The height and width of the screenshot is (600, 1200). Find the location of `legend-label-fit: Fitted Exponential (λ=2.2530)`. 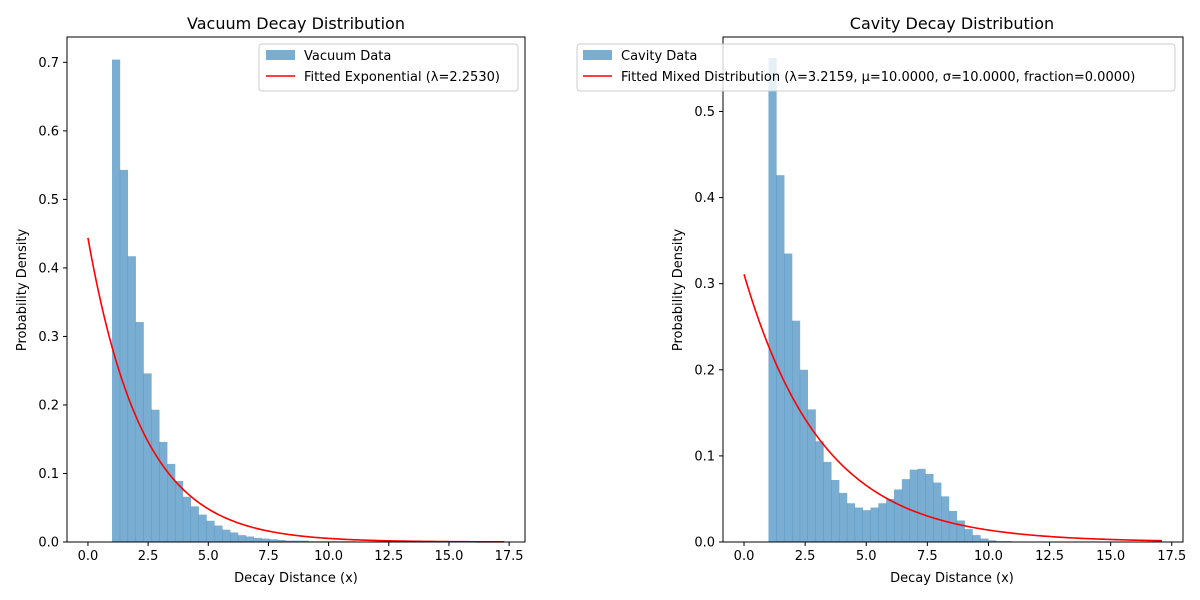

legend-label-fit: Fitted Exponential (λ=2.2530) is located at coordinates (402, 77).